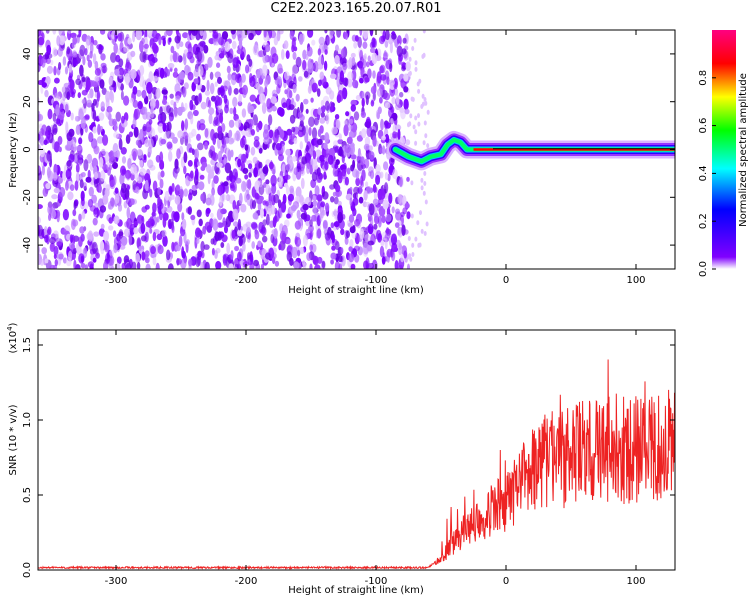  Describe the element at coordinates (356, 8) in the screenshot. I see `figure-title: C2E2.2023.165.20.07.R01` at that location.